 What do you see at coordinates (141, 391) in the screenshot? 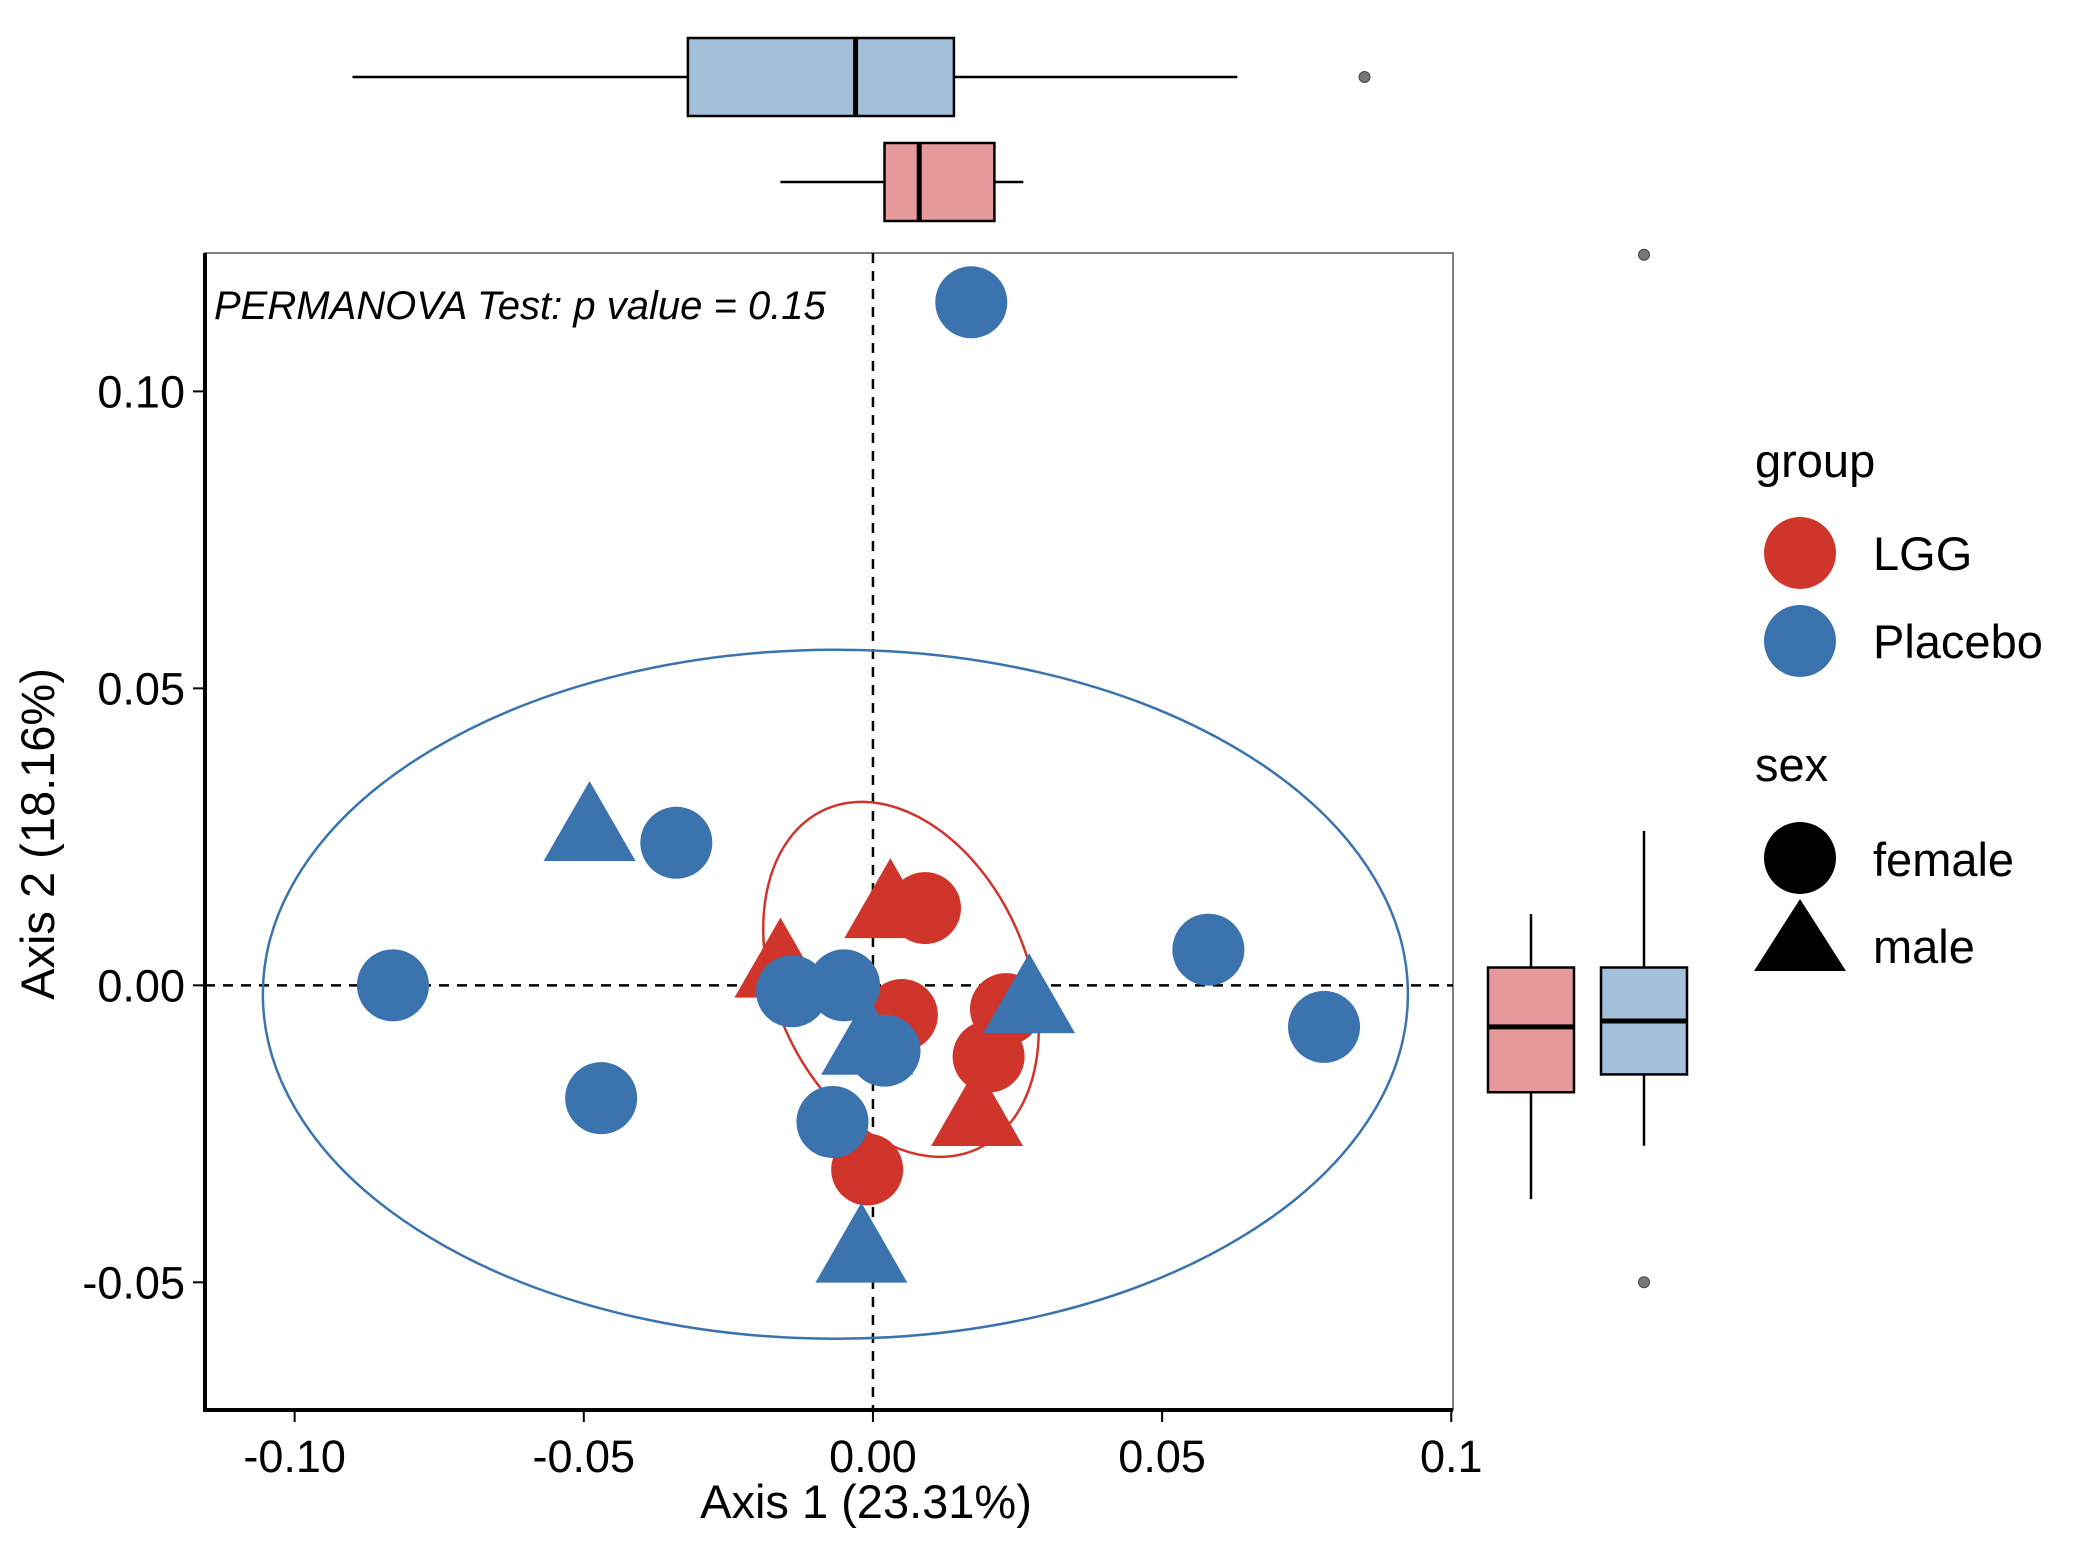
I see `y-tick-label: 0.10` at bounding box center [141, 391].